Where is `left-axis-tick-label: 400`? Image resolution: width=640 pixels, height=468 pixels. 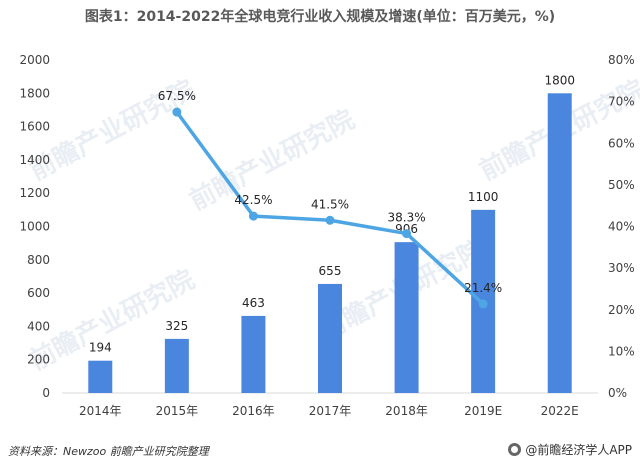
left-axis-tick-label: 400 is located at coordinates (38, 326).